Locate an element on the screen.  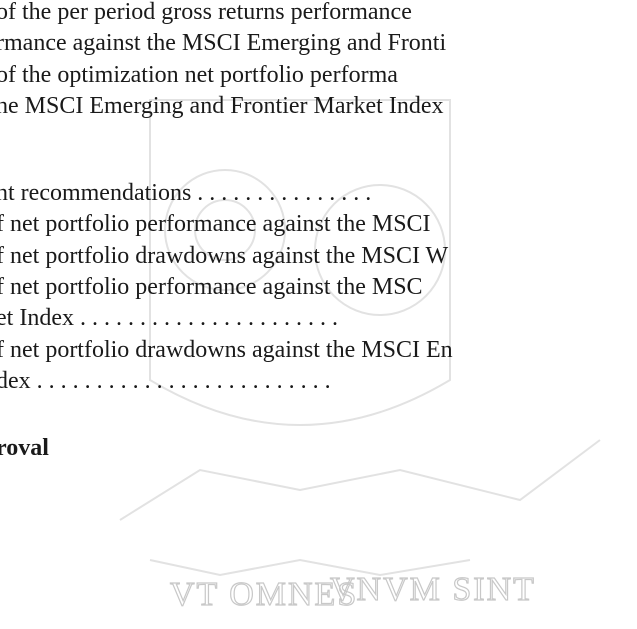
watermark-motto: VT OMNES is located at coordinates (264, 594).